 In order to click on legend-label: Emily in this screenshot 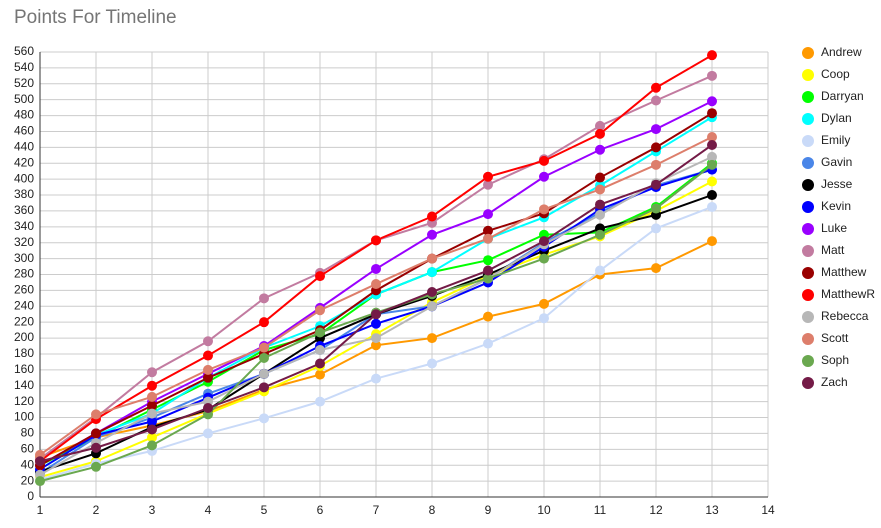, I will do `click(835, 140)`.